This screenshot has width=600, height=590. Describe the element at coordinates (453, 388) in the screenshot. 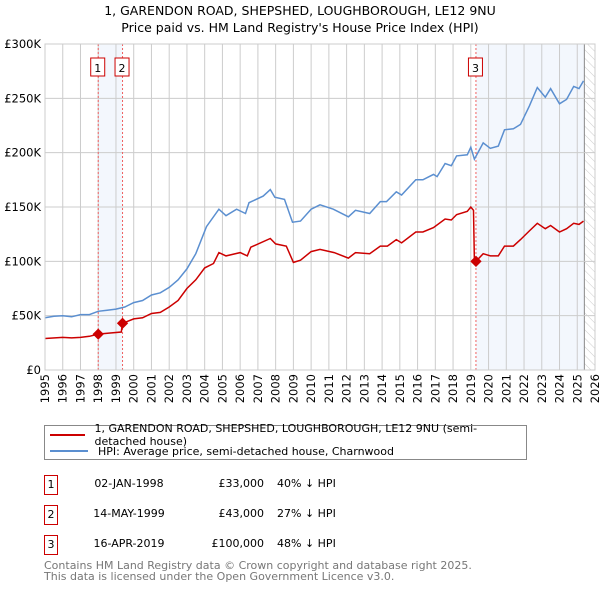

I see `x-tick-label: 2018` at that location.